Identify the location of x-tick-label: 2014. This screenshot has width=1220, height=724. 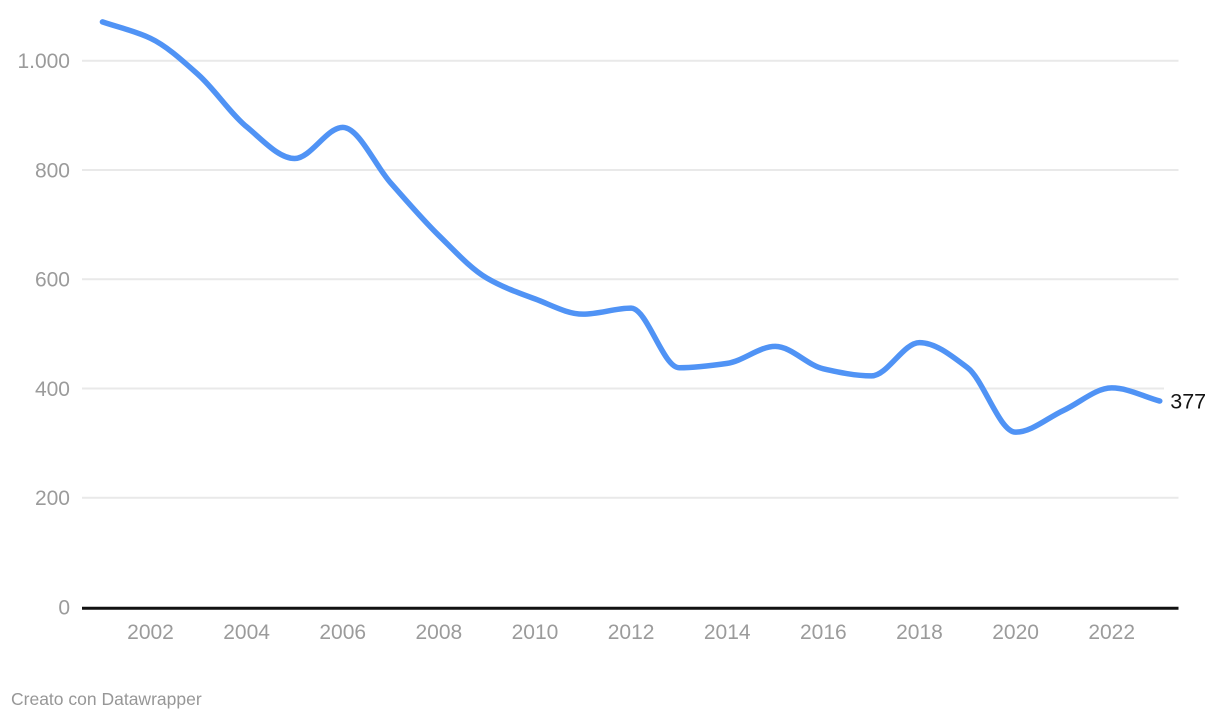
(727, 632).